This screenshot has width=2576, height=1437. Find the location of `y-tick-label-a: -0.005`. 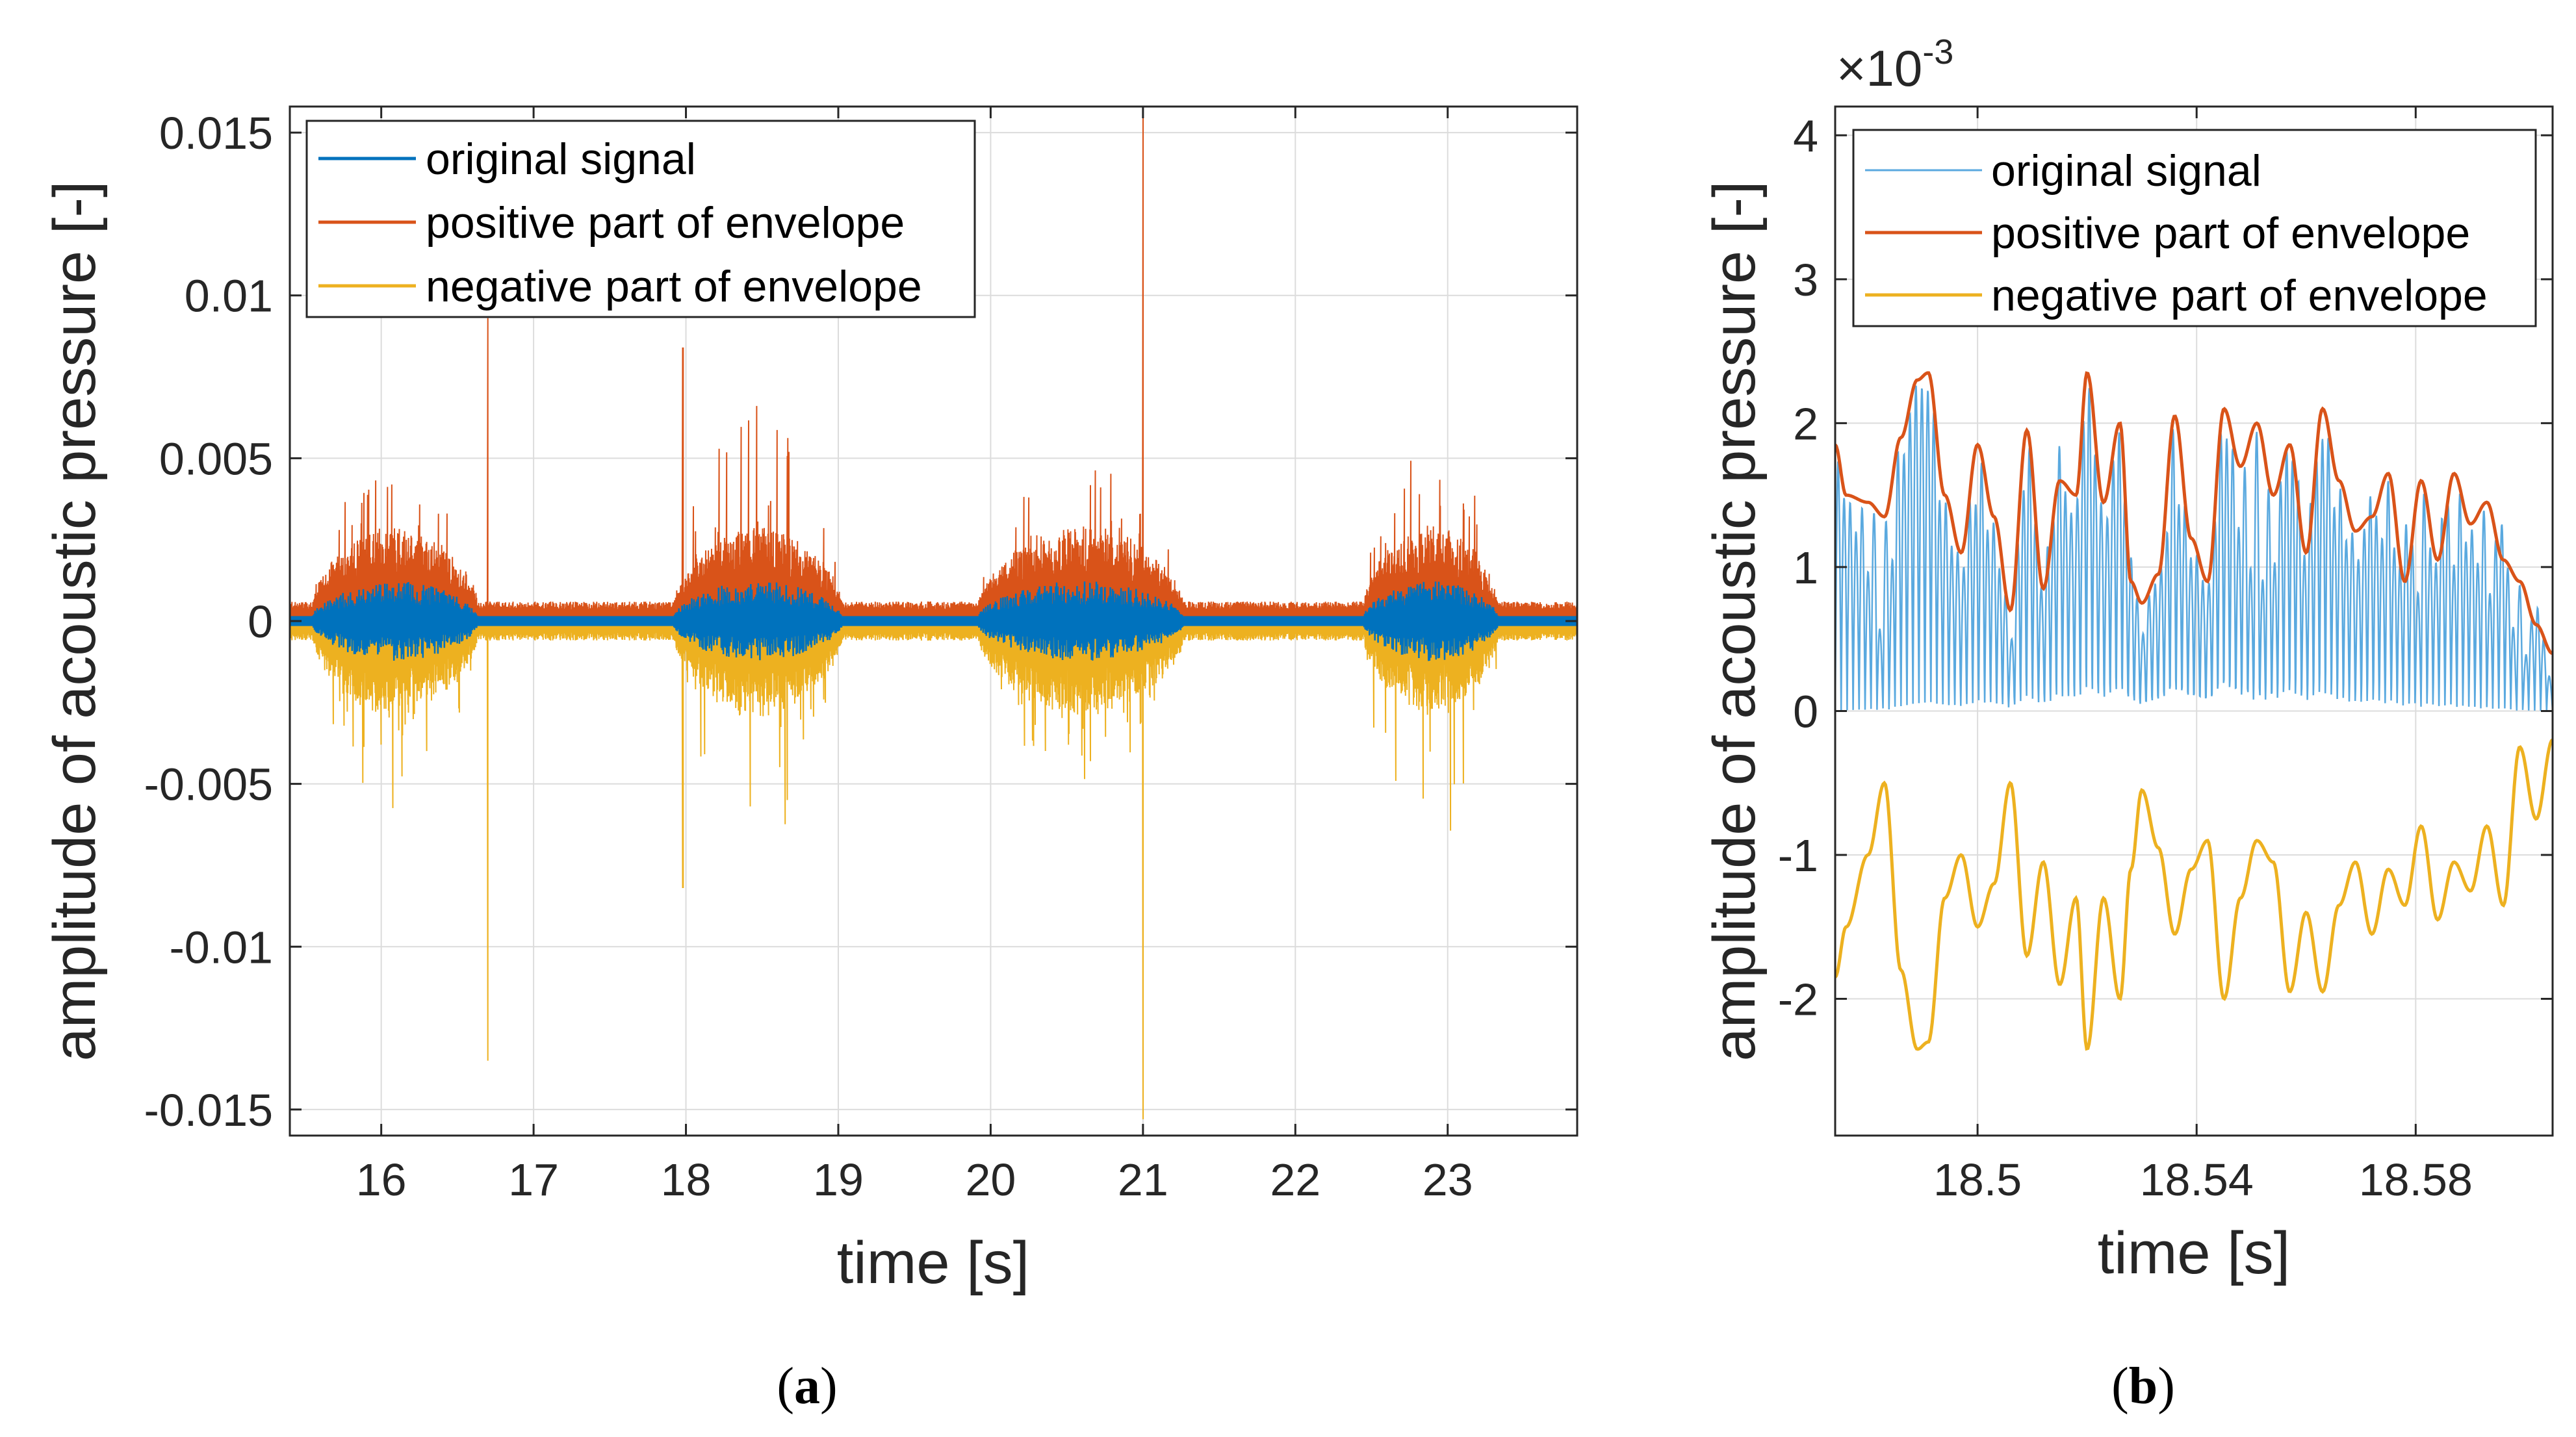

y-tick-label-a: -0.005 is located at coordinates (209, 784).